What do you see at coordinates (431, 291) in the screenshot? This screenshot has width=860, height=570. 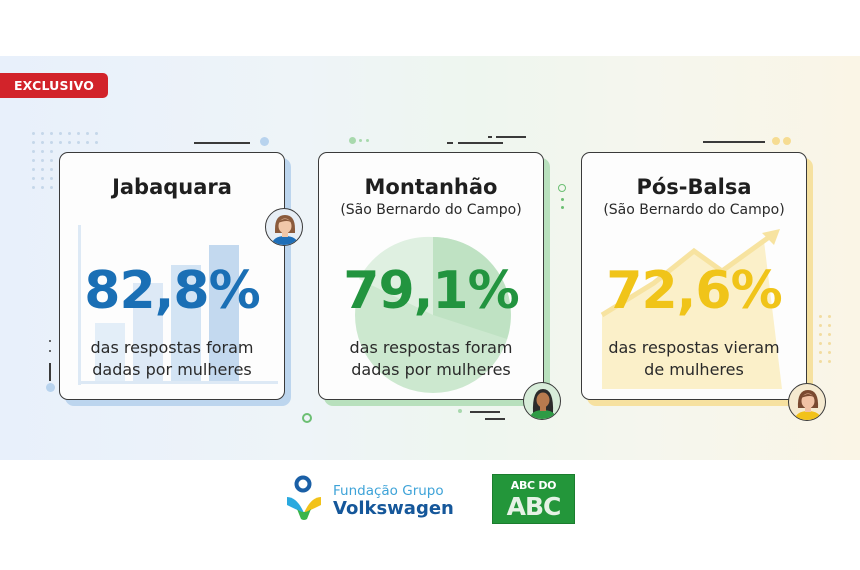 I see `percentage-value: 79,1%` at bounding box center [431, 291].